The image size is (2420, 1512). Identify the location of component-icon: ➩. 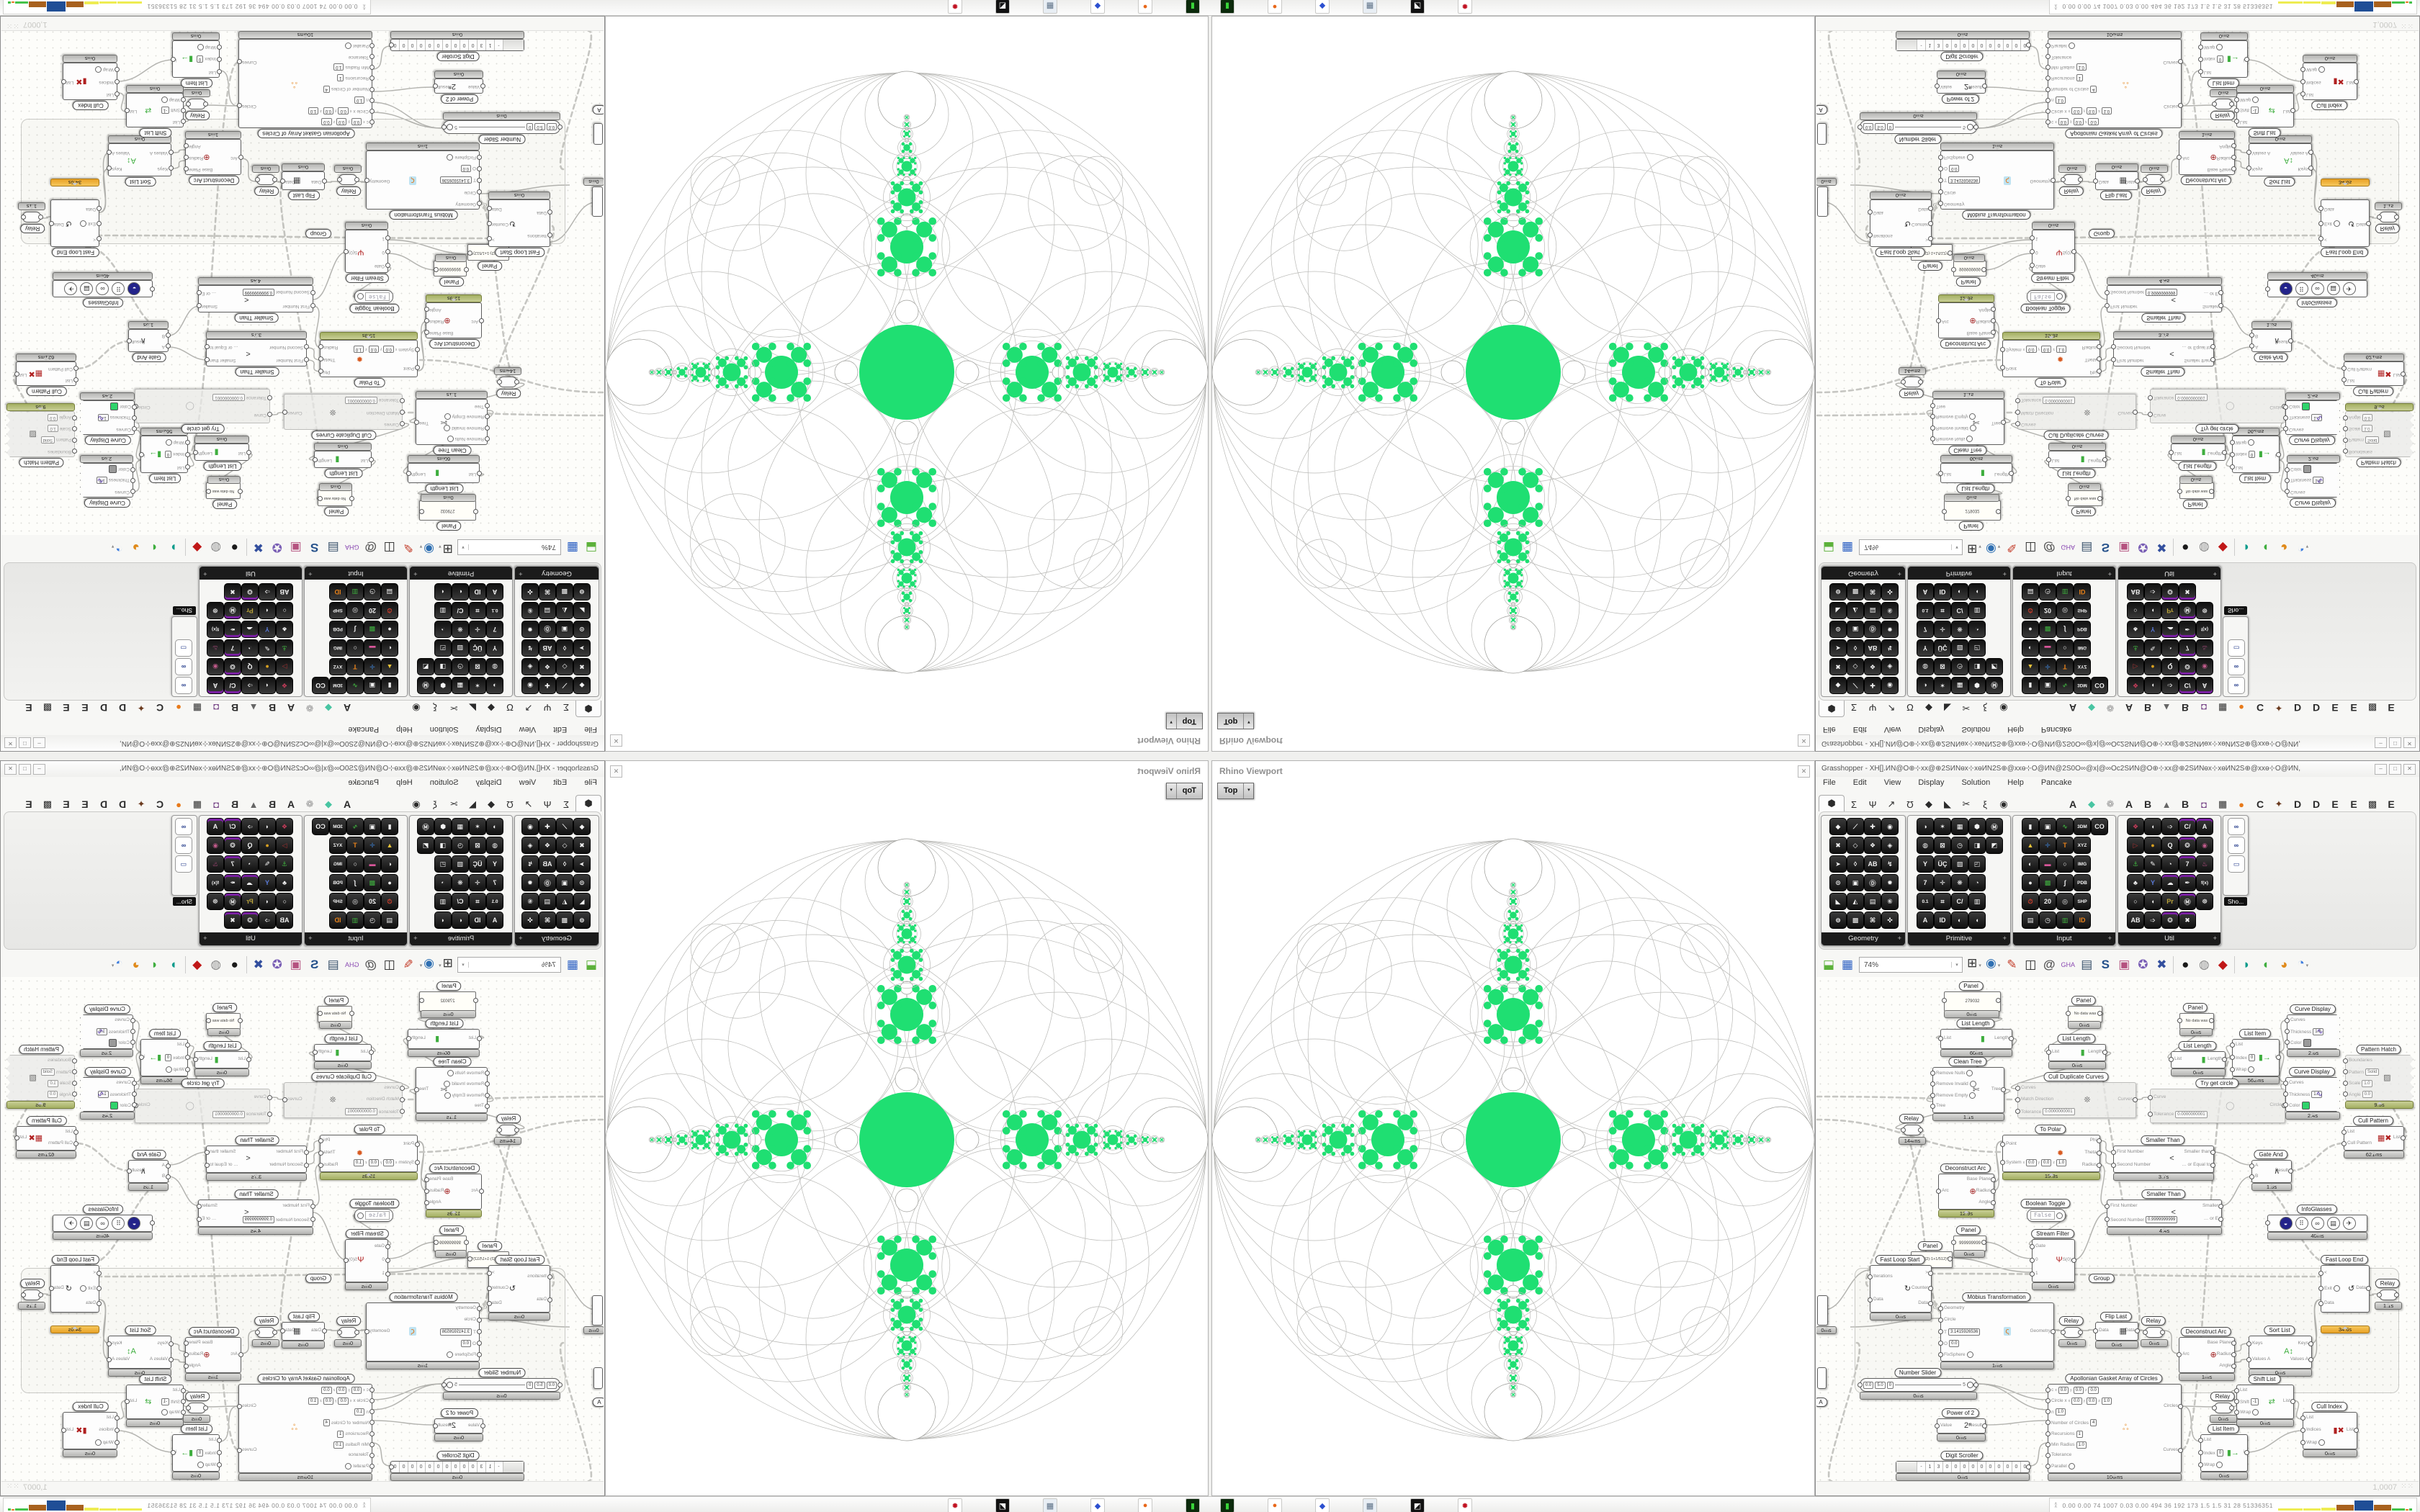
(2152, 920).